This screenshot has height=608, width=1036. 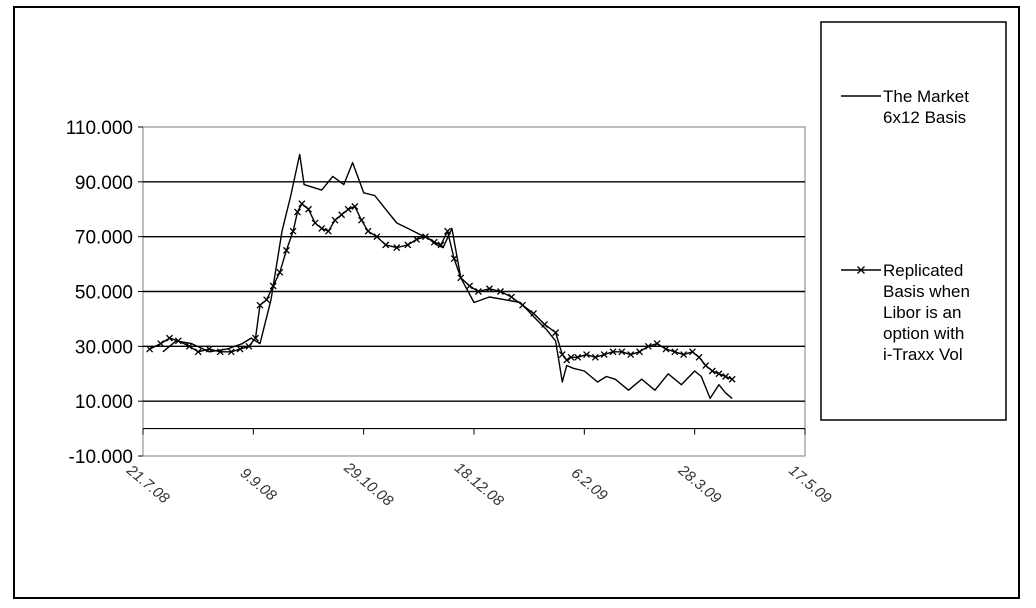 I want to click on legend-label-line: Libor is an, so click(x=922, y=312).